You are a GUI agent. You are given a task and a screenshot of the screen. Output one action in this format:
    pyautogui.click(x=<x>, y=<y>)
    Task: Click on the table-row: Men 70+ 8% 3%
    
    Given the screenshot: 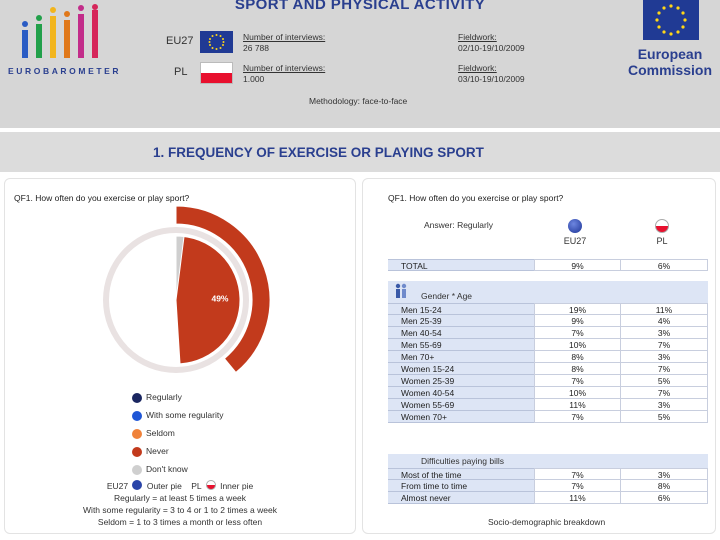 What is the action you would take?
    pyautogui.click(x=548, y=357)
    